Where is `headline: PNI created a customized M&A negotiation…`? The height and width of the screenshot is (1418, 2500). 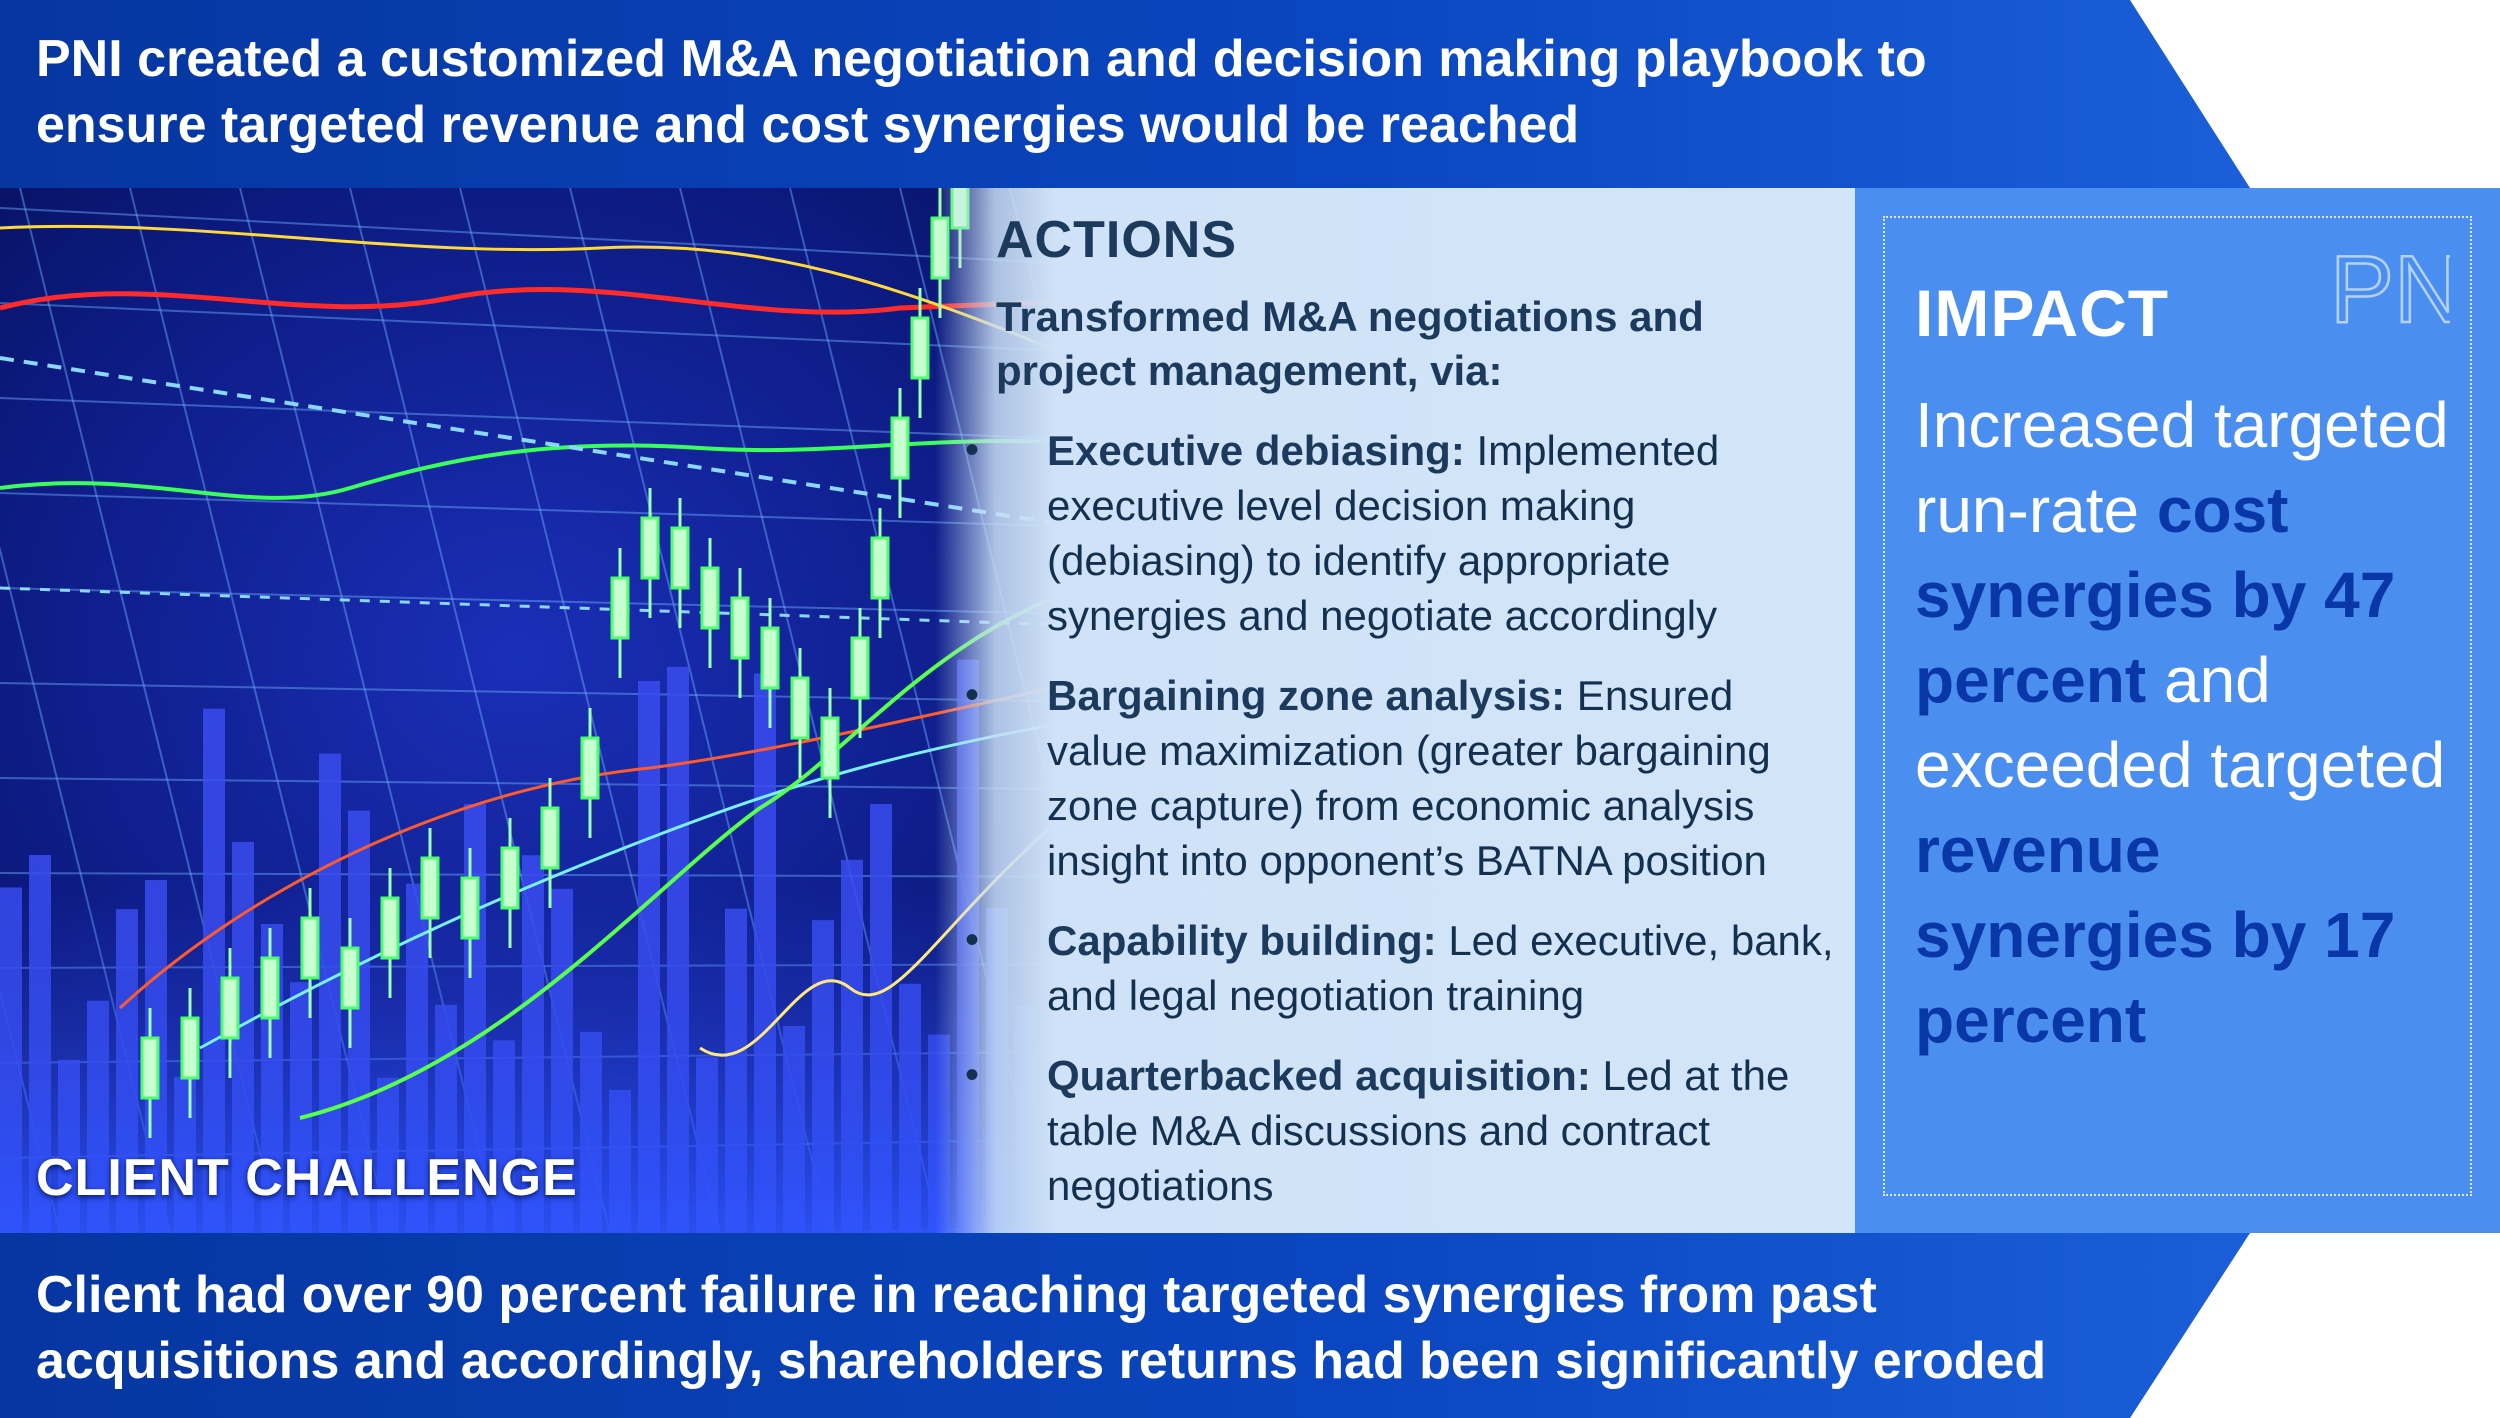
headline: PNI created a customized M&A negotiation… is located at coordinates (1111, 92).